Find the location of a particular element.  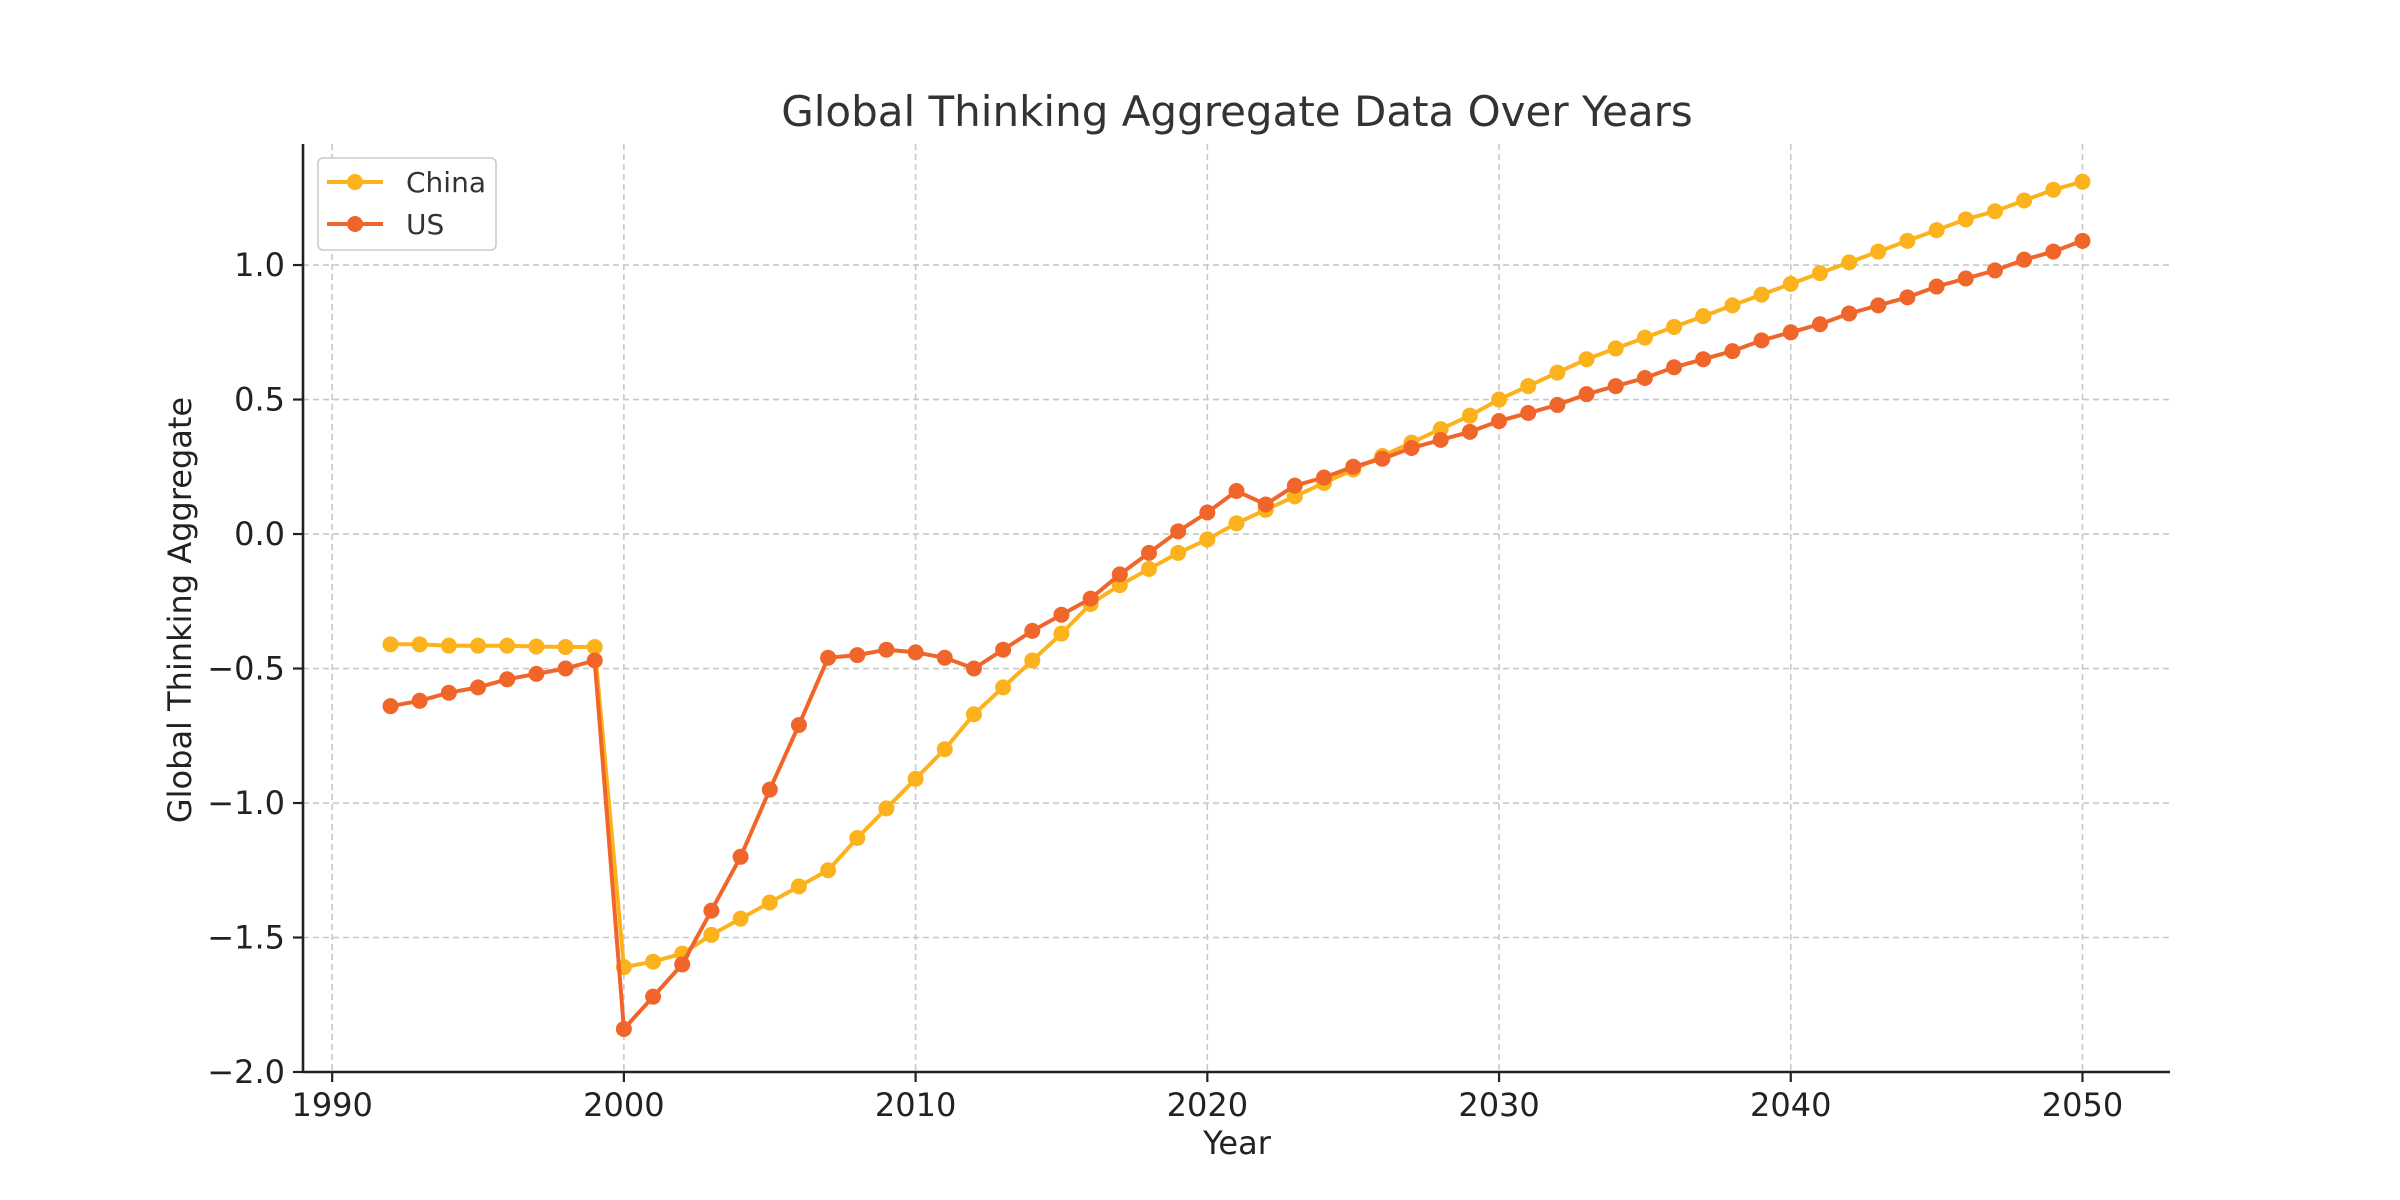

y-tick-label: −2.0 is located at coordinates (246, 1072).